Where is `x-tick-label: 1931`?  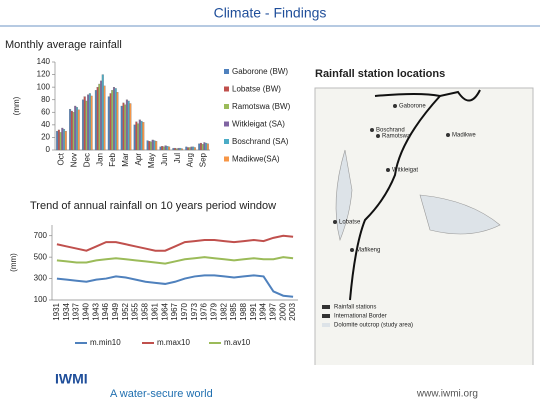 x-tick-label: 1931 is located at coordinates (56, 311).